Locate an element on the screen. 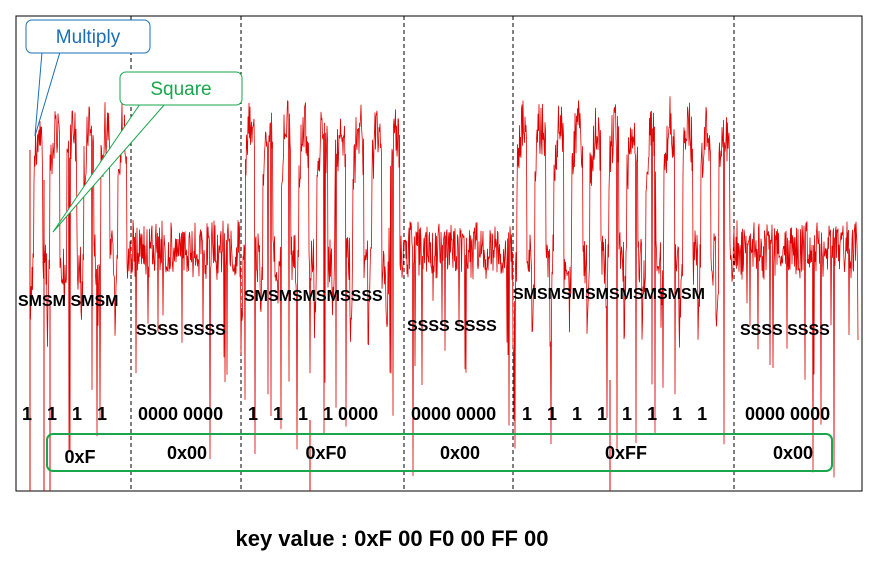 The width and height of the screenshot is (869, 561). bit-label-6: 0000 0000 is located at coordinates (787, 414).